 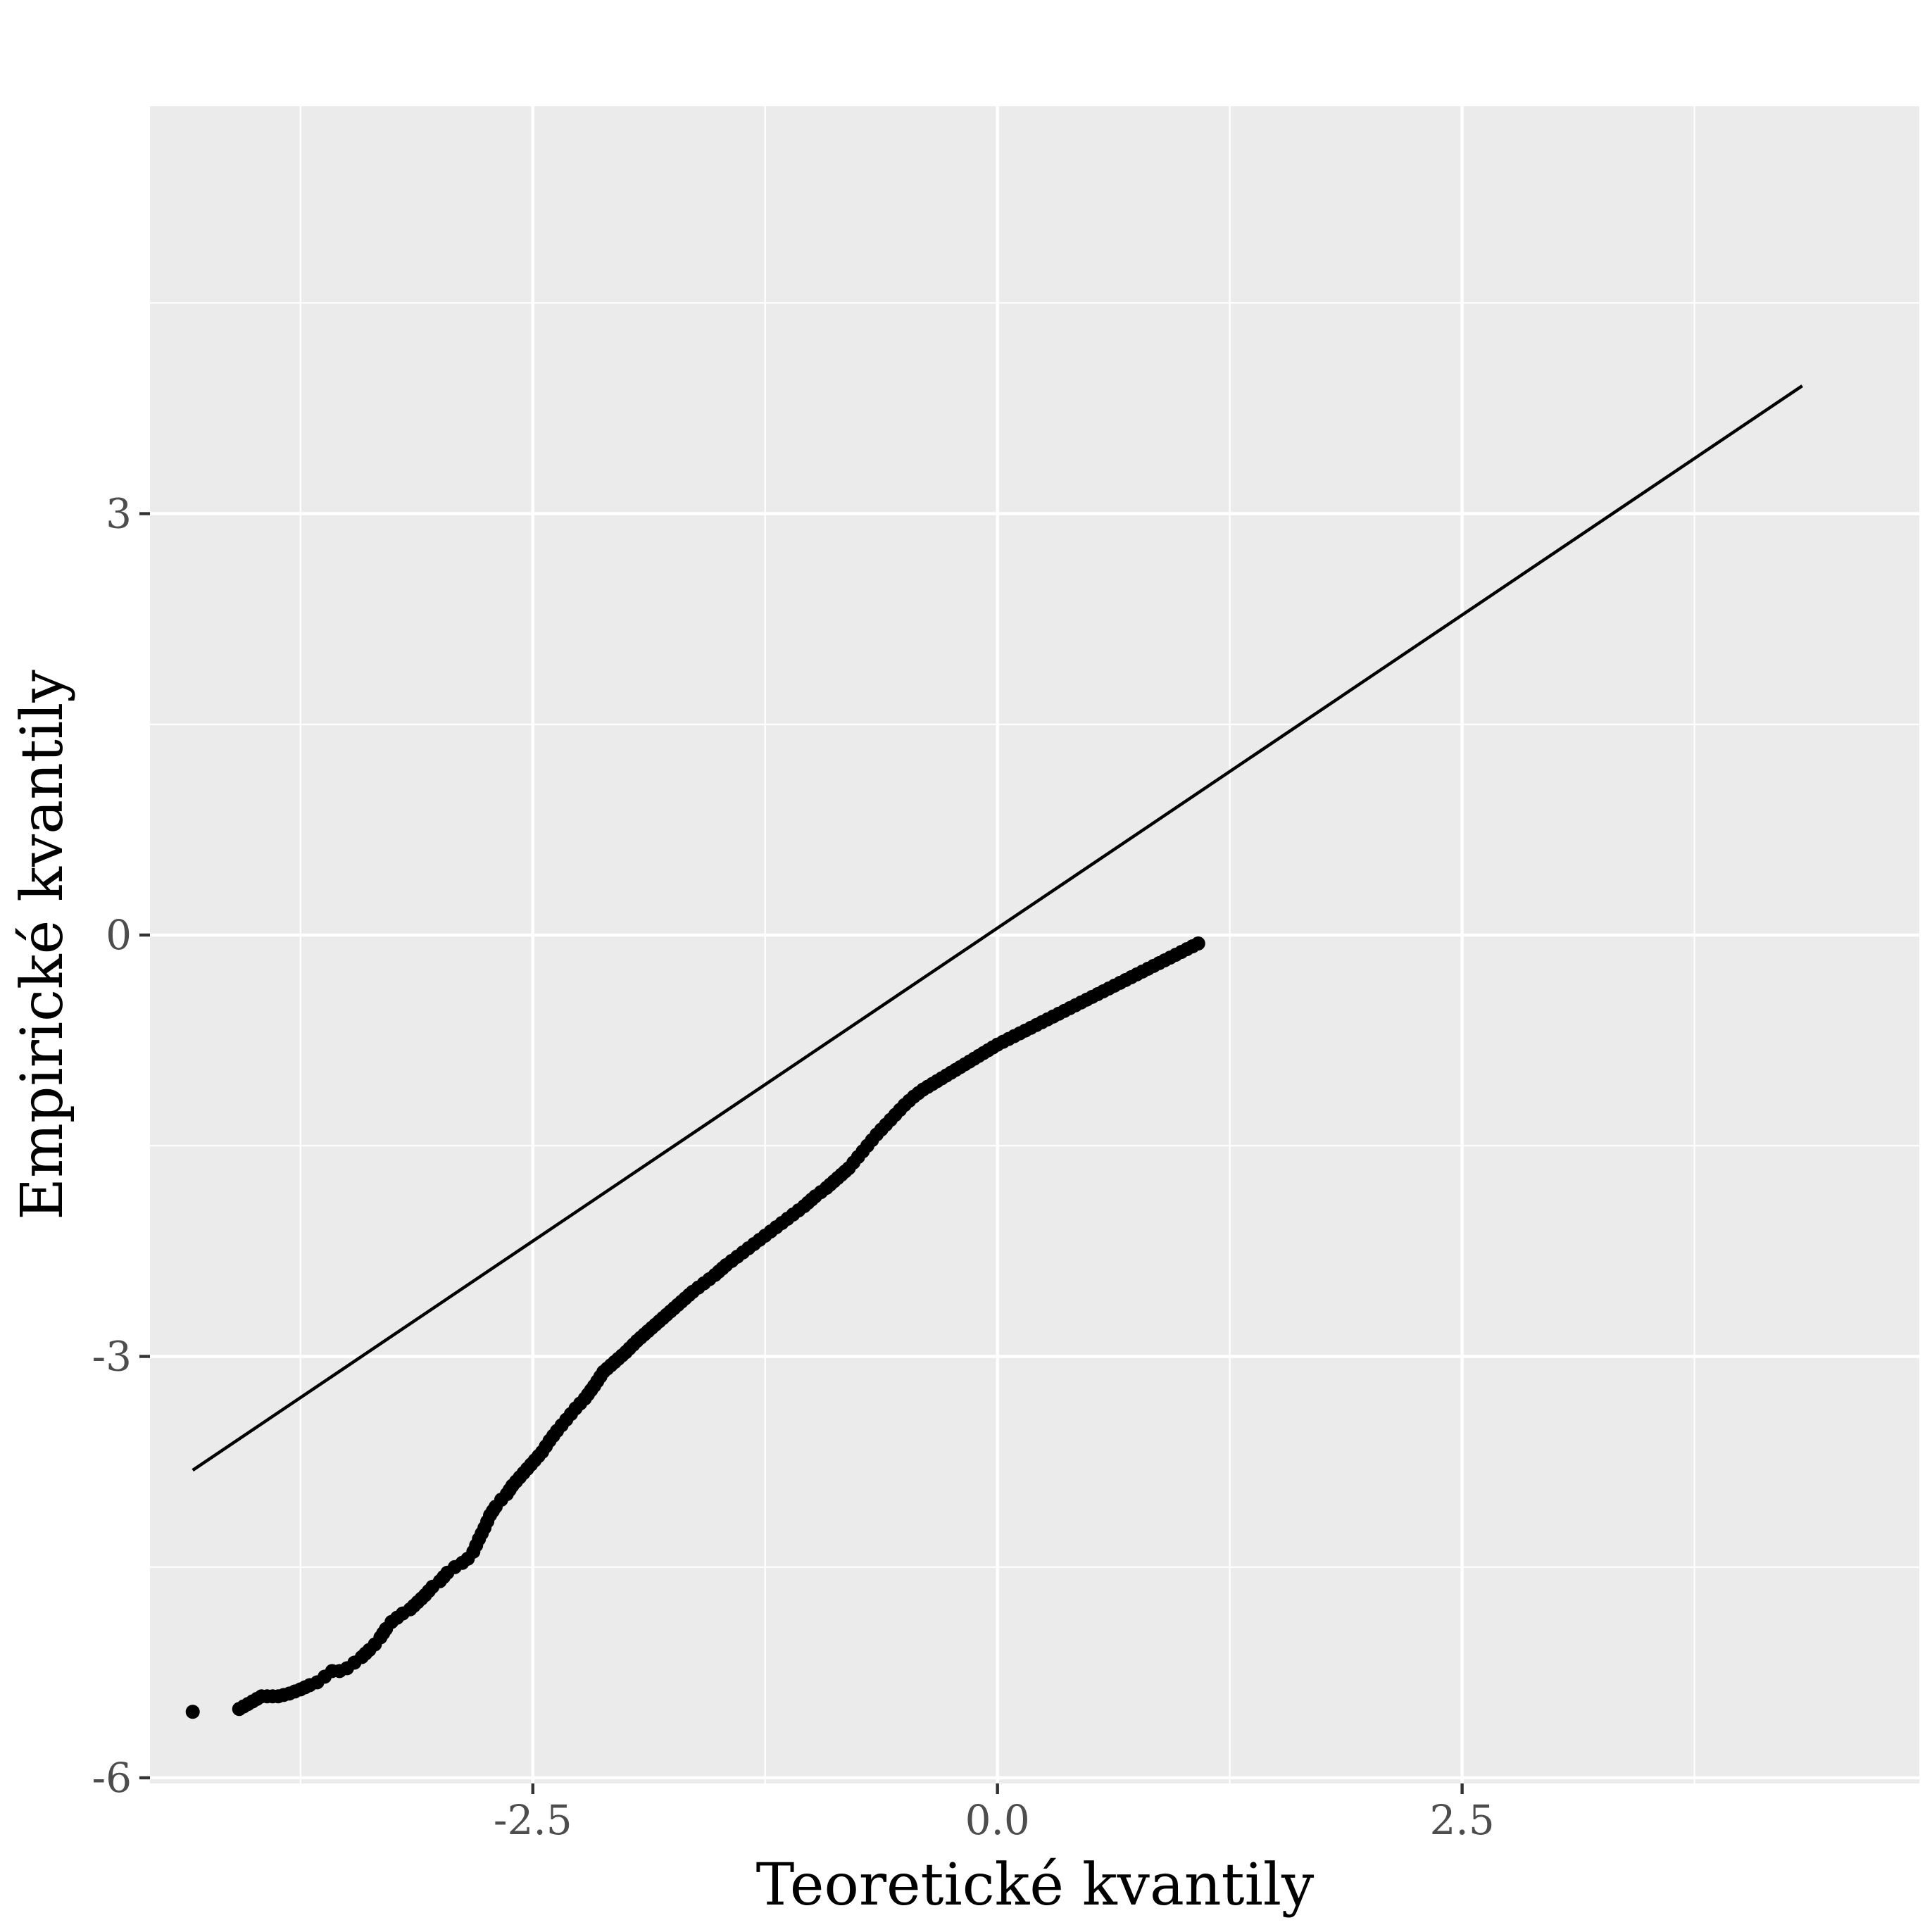 I want to click on y-tick-label: -6, so click(x=112, y=1778).